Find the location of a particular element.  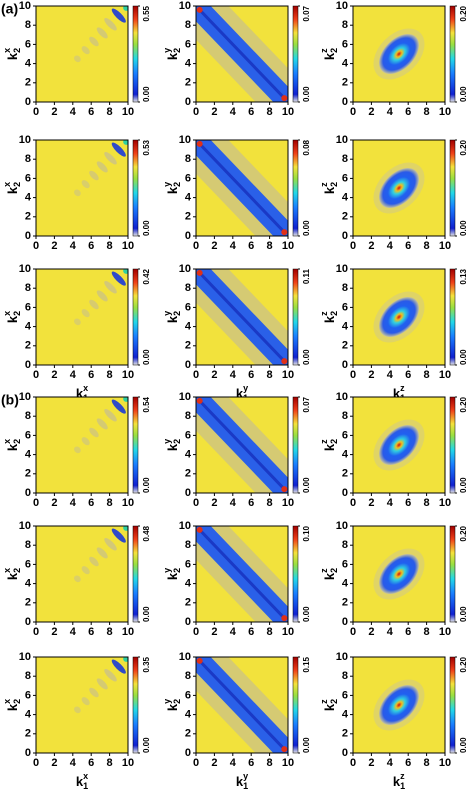

plot-frame is located at coordinates (399, 705).